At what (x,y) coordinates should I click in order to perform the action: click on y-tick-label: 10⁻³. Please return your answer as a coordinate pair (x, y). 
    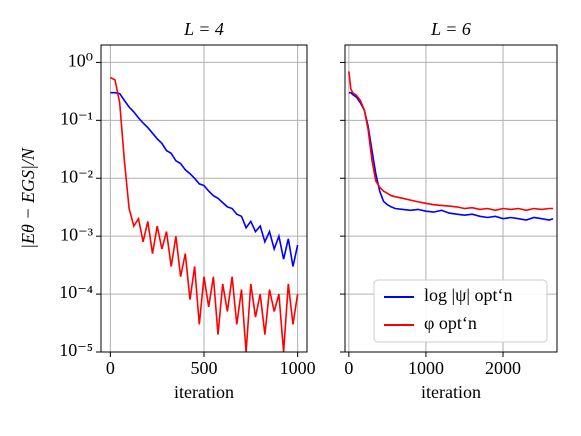
    Looking at the image, I should click on (77, 234).